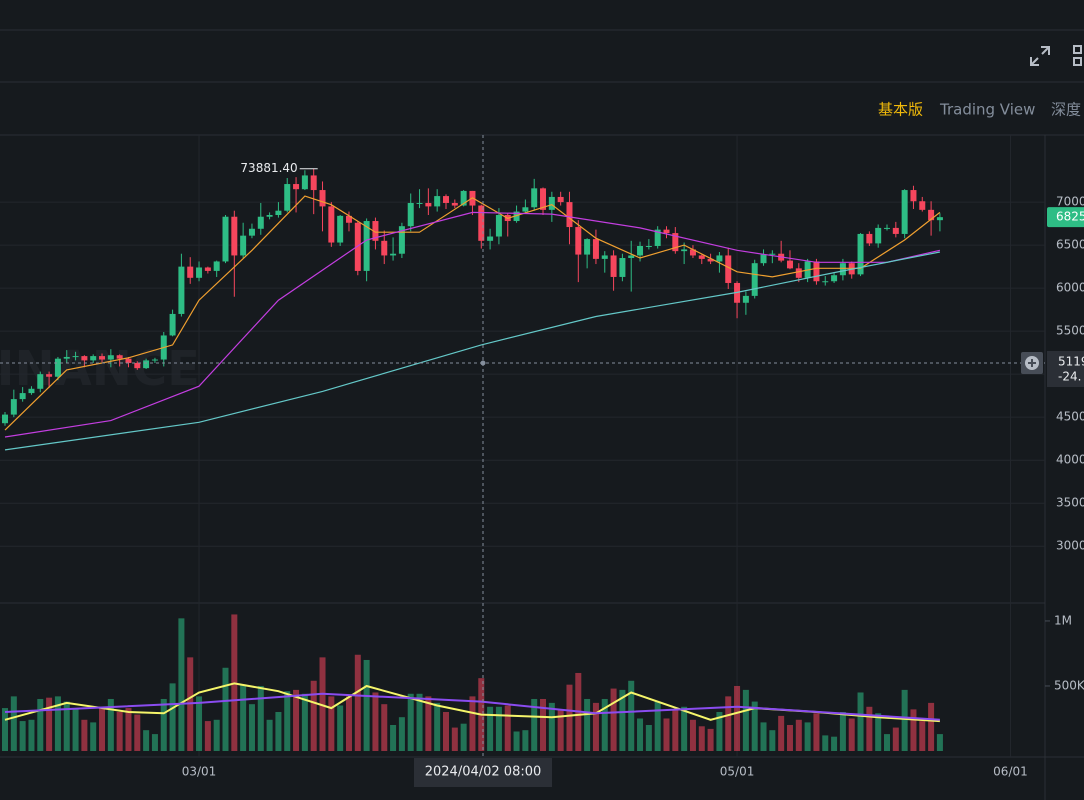 Image resolution: width=1084 pixels, height=800 pixels. Describe the element at coordinates (900, 110) in the screenshot. I see `tab-basic: 基本版` at that location.